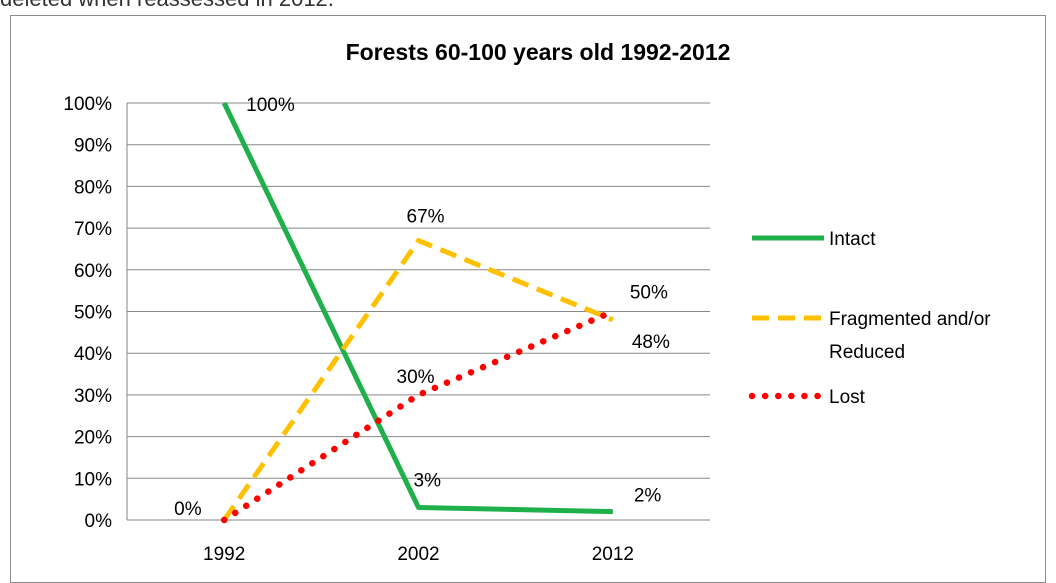  I want to click on data-label: 48%, so click(651, 342).